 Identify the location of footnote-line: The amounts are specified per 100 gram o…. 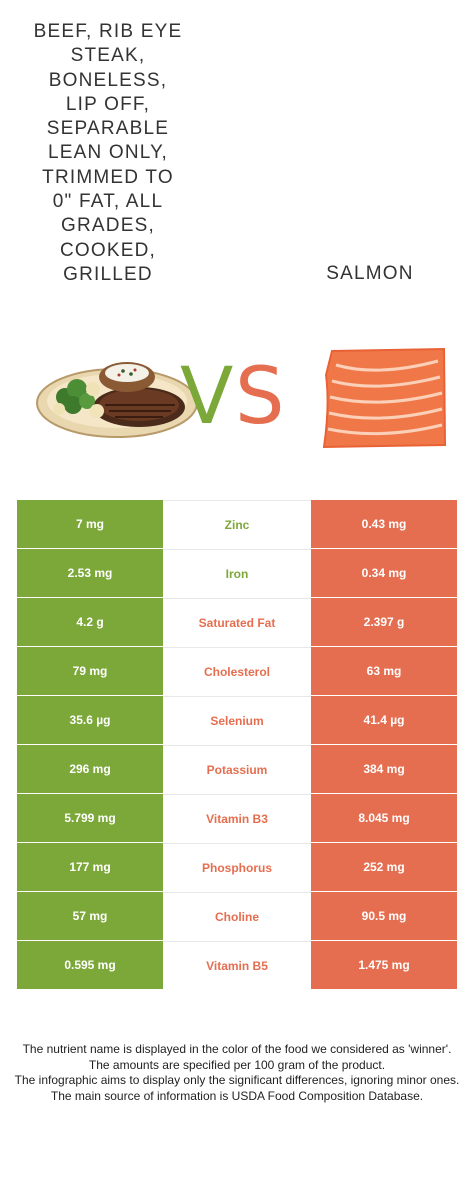
(237, 1064).